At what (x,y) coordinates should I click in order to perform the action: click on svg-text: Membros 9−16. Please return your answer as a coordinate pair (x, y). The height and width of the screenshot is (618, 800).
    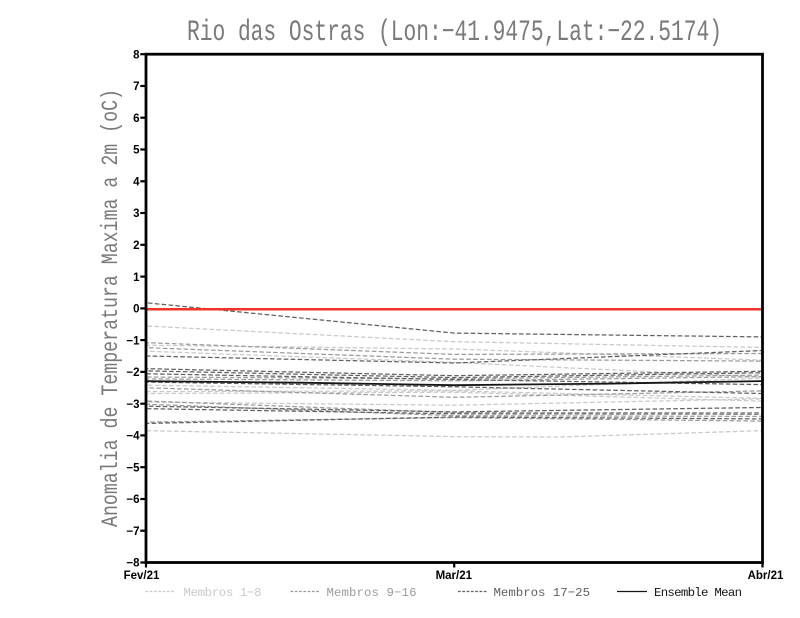
    Looking at the image, I should click on (372, 593).